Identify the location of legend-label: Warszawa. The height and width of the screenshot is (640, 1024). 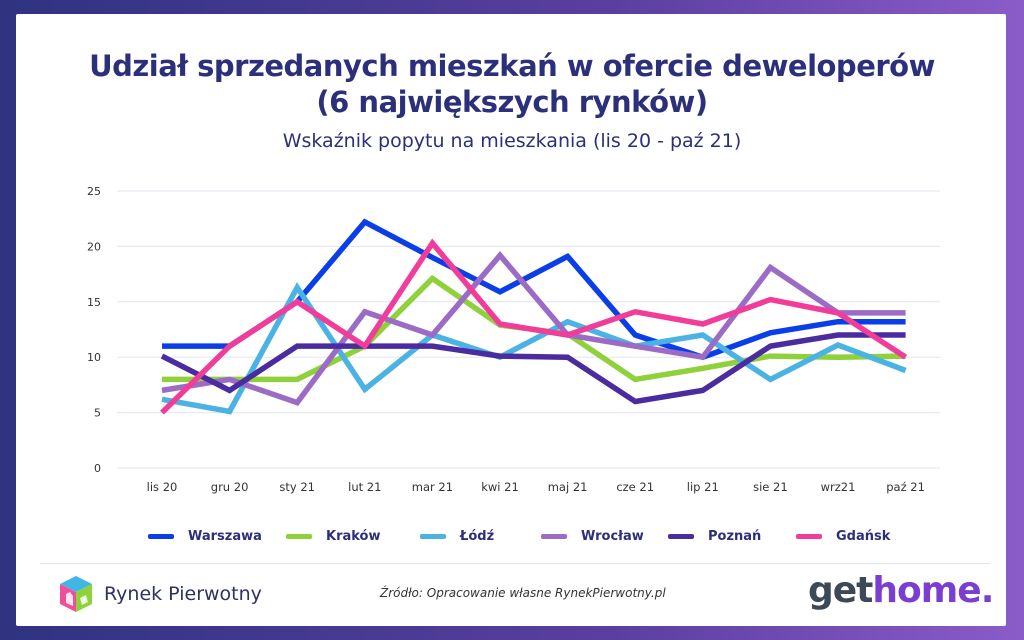
(225, 536).